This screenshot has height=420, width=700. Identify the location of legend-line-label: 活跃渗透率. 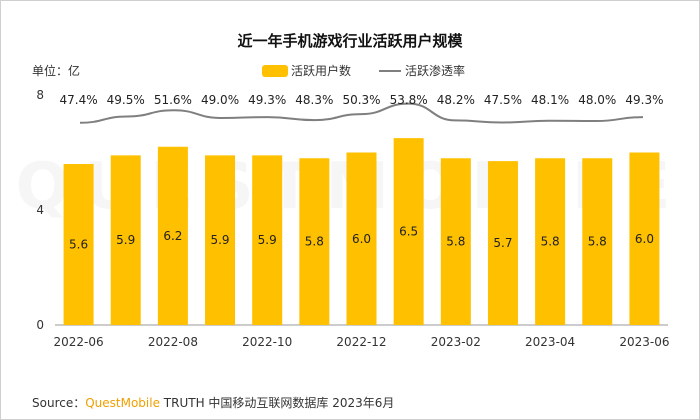
(435, 71).